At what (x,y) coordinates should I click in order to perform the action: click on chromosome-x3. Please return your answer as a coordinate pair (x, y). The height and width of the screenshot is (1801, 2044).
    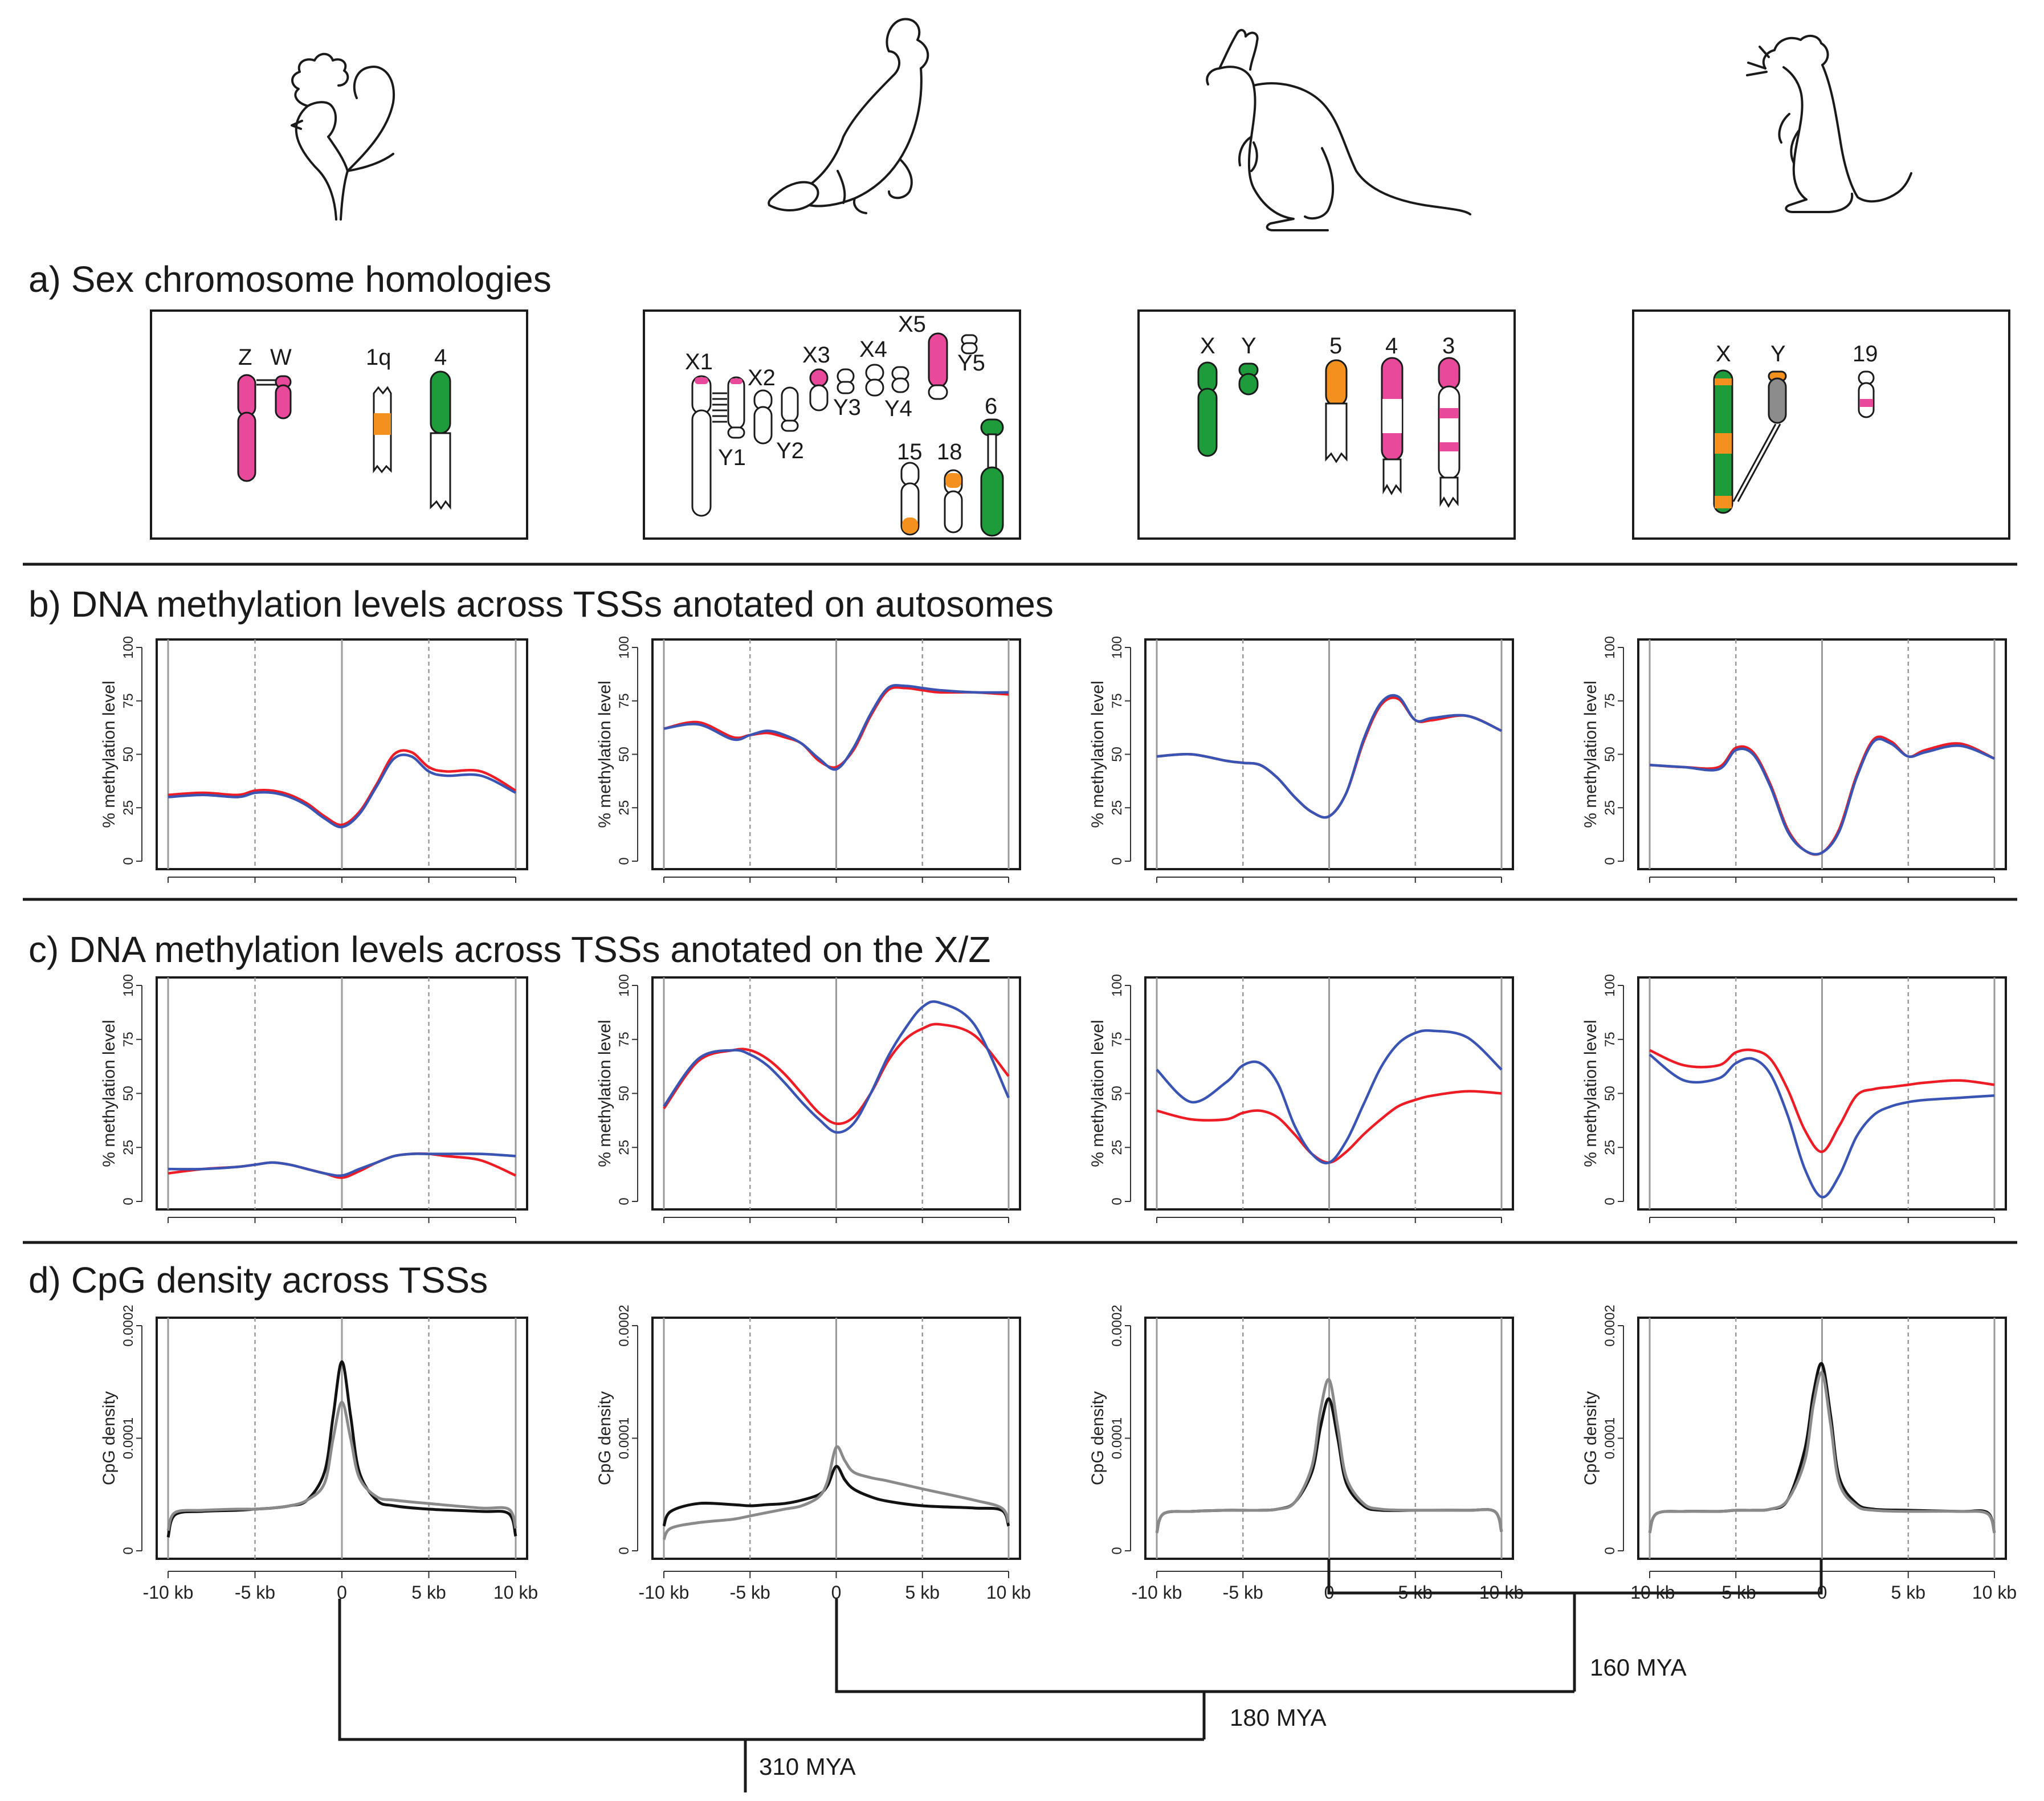
    Looking at the image, I should click on (819, 378).